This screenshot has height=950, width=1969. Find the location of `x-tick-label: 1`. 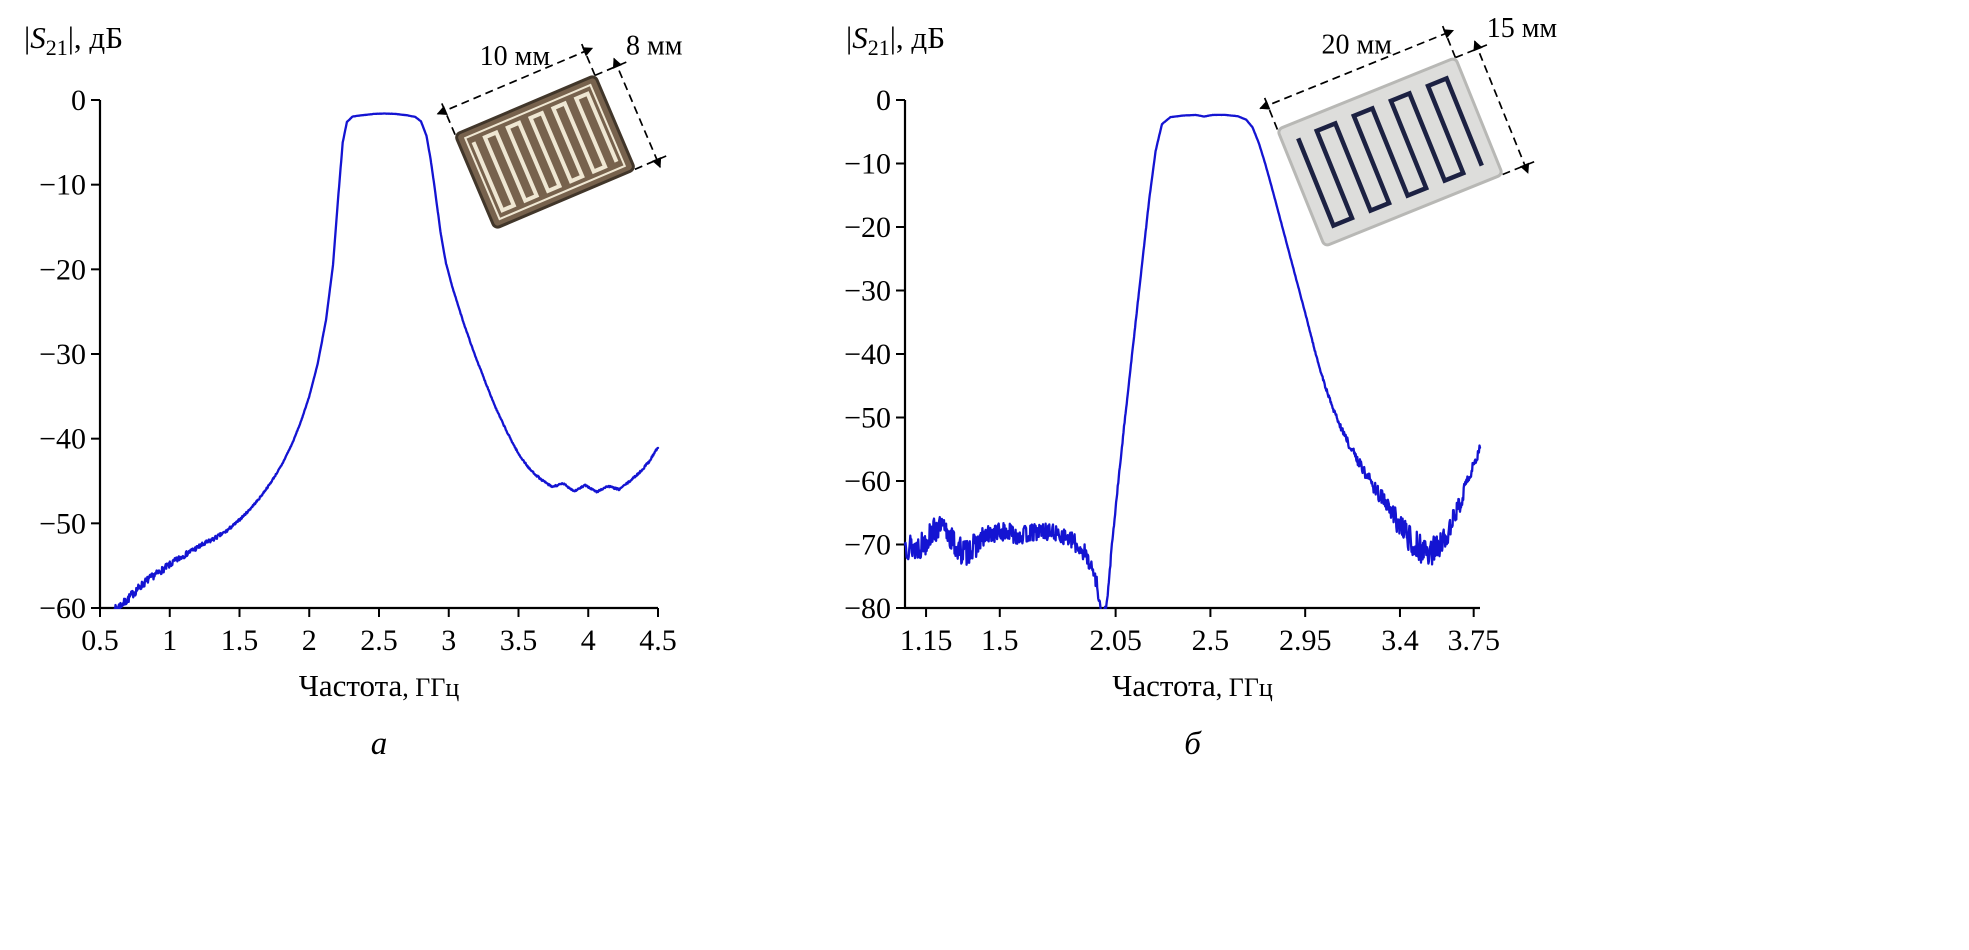

x-tick-label: 1 is located at coordinates (169, 640).